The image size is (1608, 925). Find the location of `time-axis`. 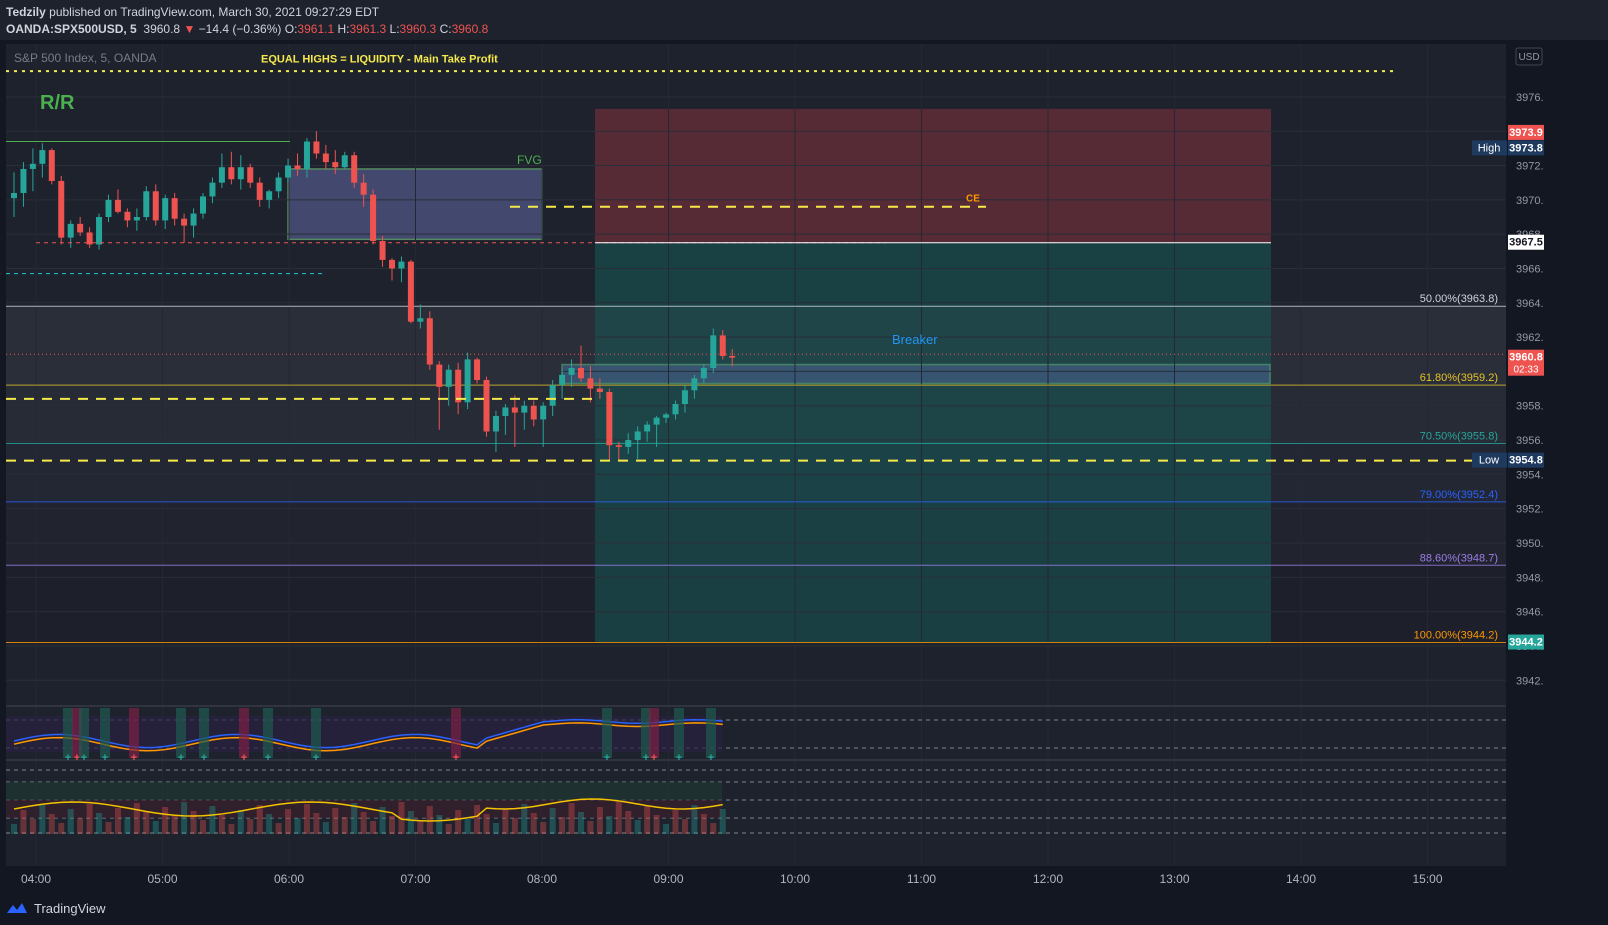

time-axis is located at coordinates (756, 878).